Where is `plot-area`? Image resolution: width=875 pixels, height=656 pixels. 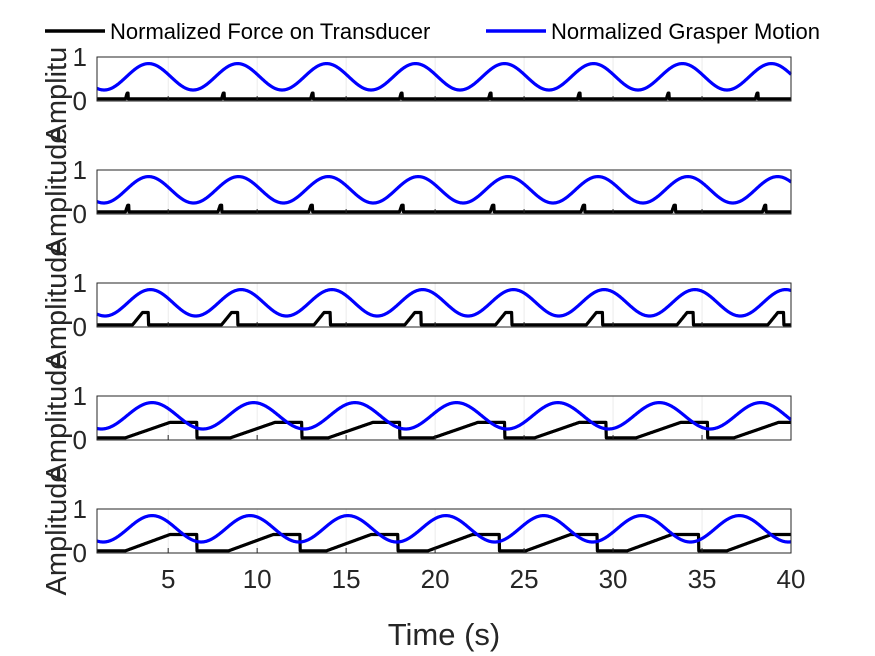
plot-area is located at coordinates (444, 305).